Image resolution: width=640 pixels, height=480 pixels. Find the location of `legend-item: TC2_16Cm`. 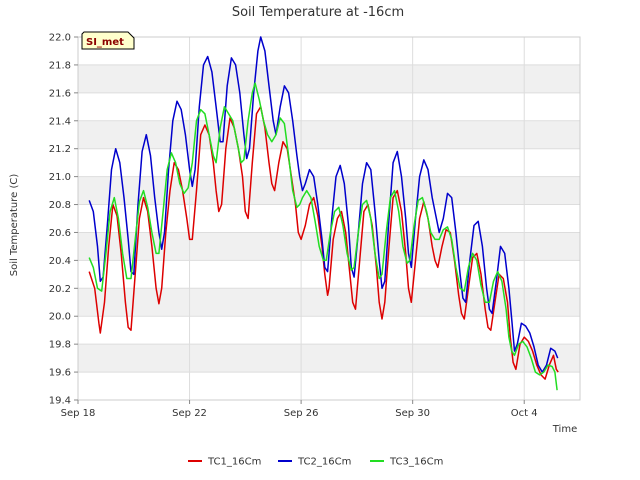

legend-item: TC2_16Cm is located at coordinates (314, 462).